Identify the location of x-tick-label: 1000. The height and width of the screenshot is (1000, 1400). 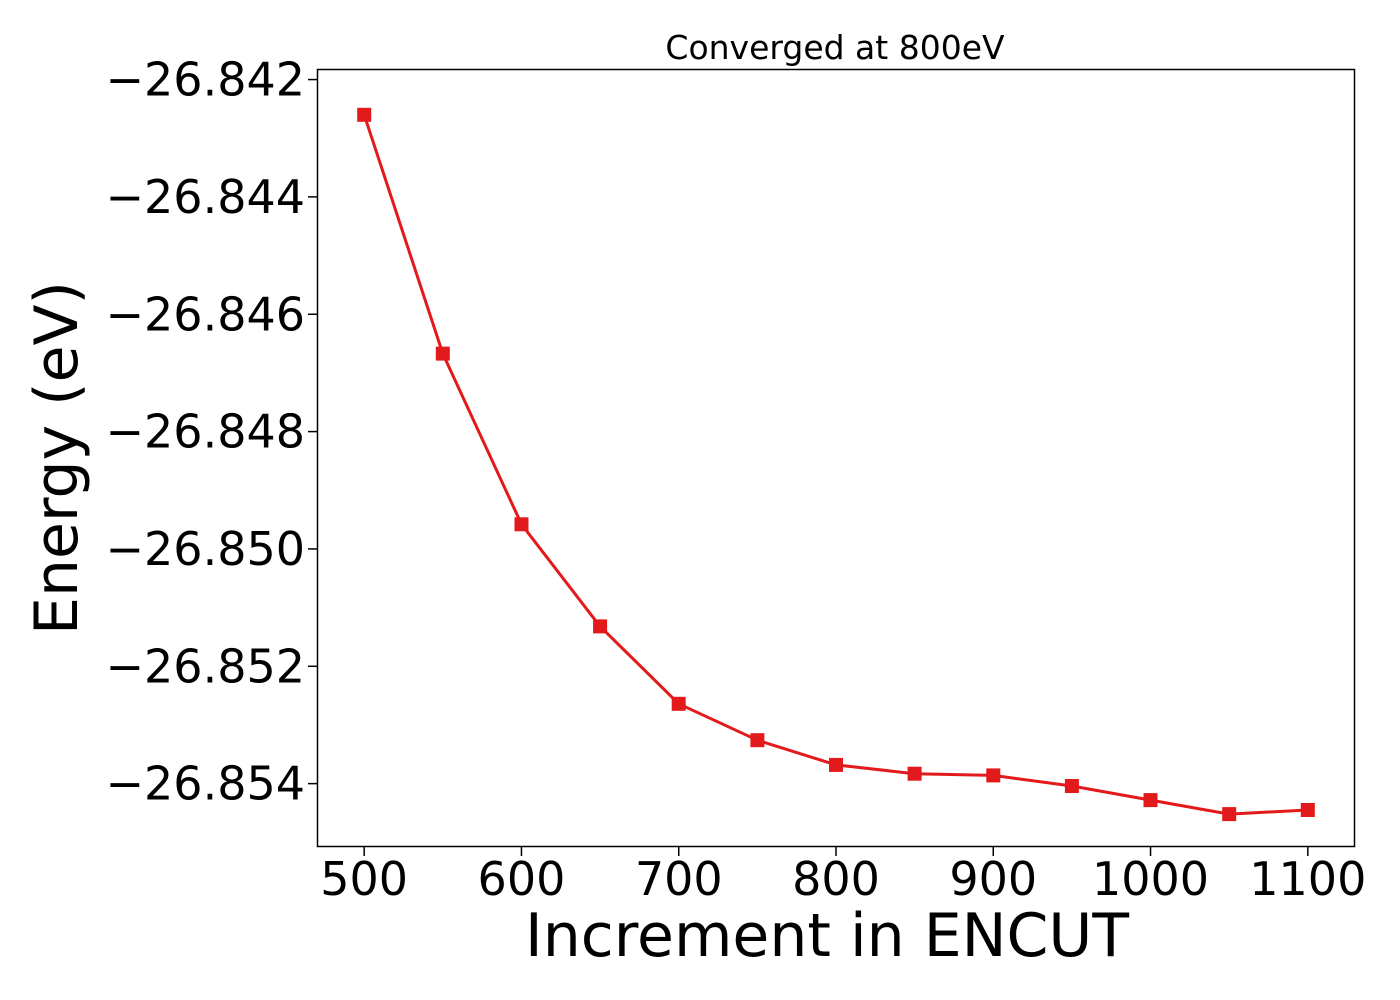
(1150, 879).